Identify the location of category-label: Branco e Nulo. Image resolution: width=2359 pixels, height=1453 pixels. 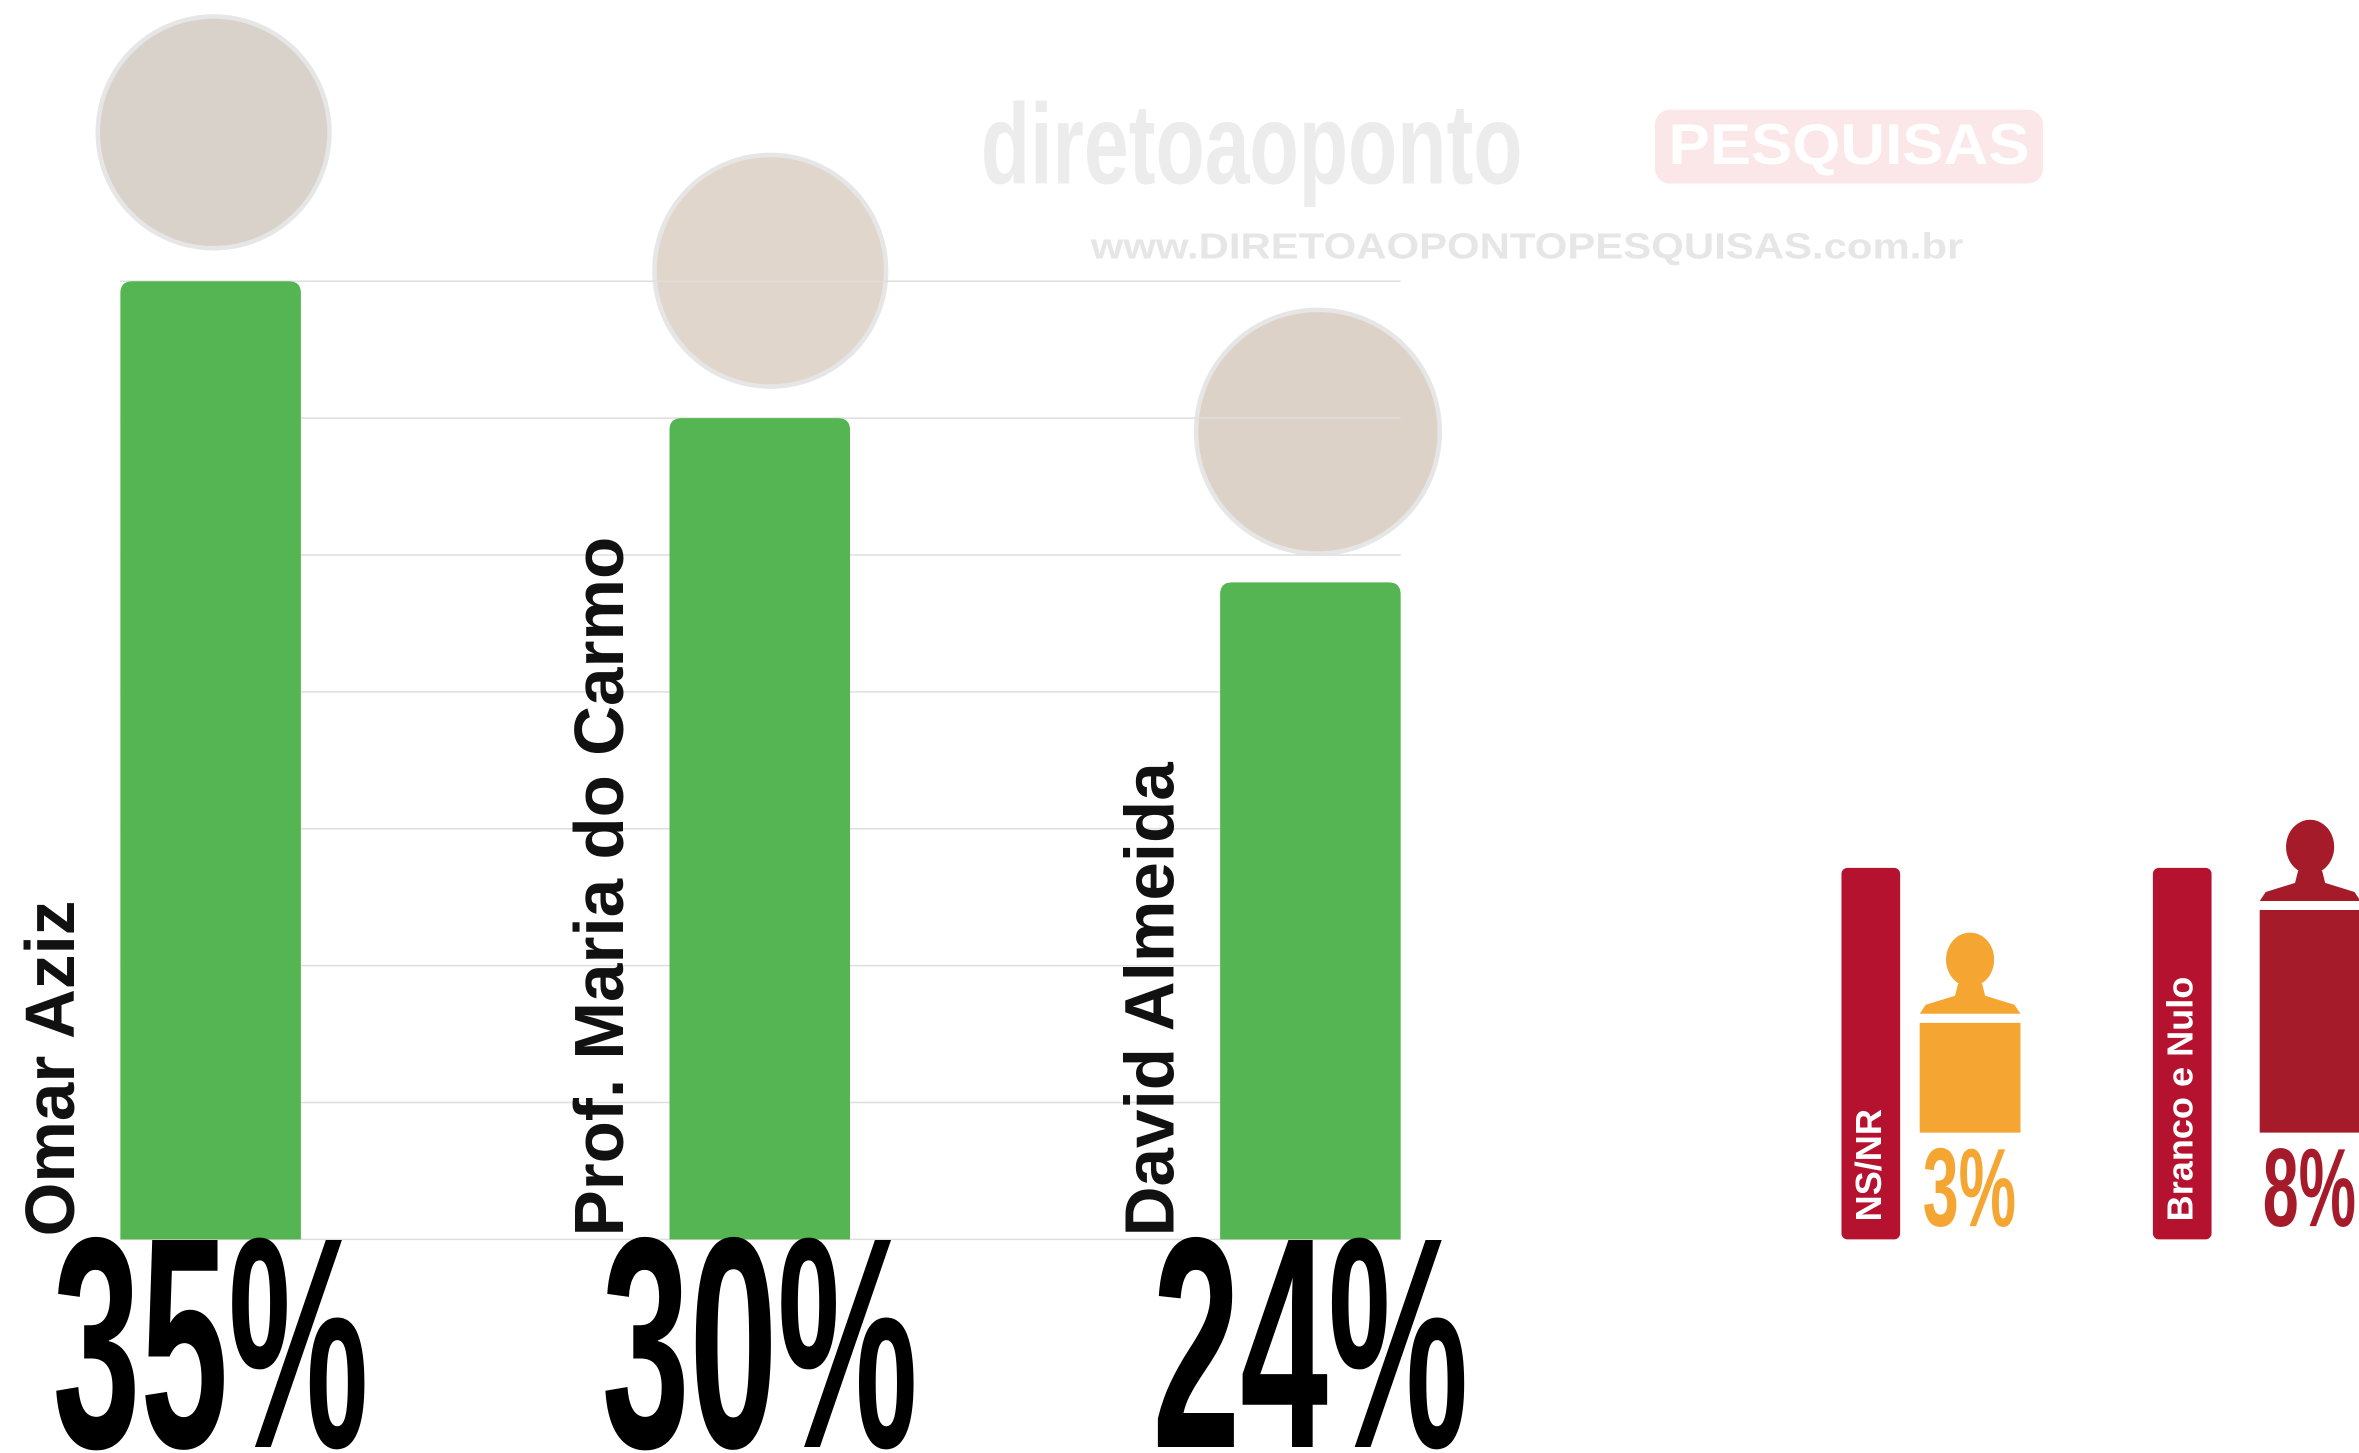
(2180, 1099).